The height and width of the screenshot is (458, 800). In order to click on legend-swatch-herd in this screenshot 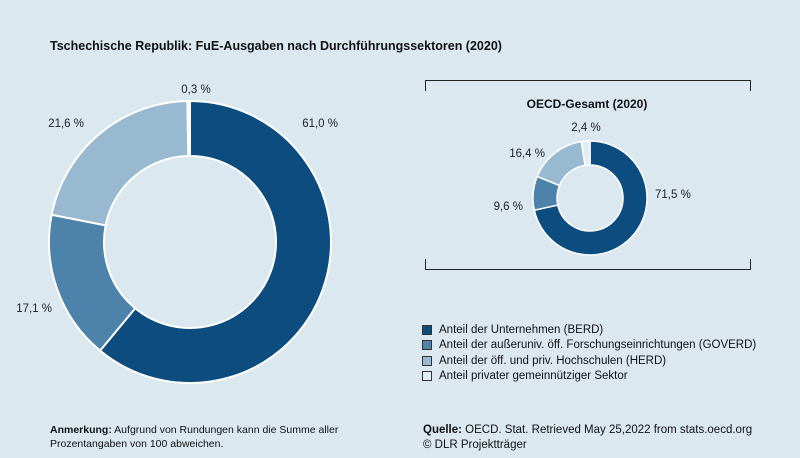, I will do `click(427, 360)`.